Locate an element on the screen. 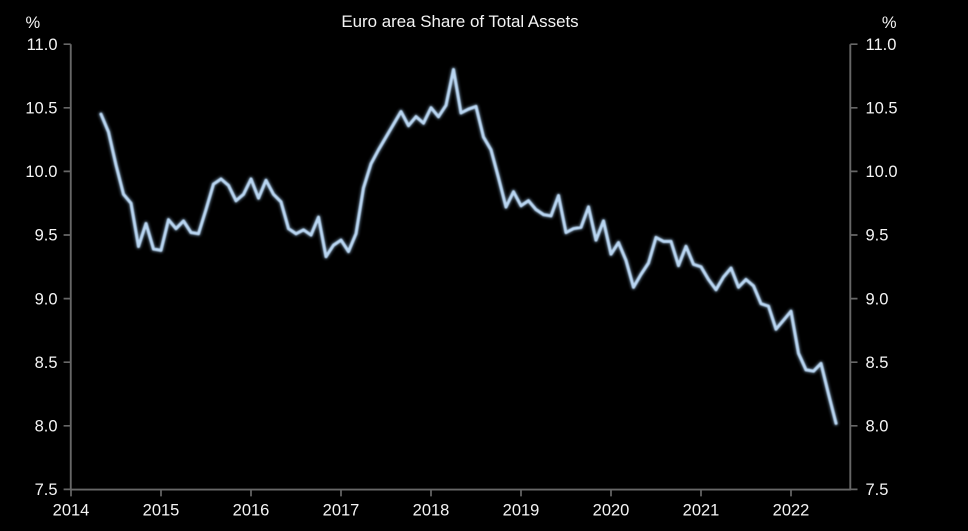 This screenshot has width=968, height=531. svg-text: 2016 is located at coordinates (251, 510).